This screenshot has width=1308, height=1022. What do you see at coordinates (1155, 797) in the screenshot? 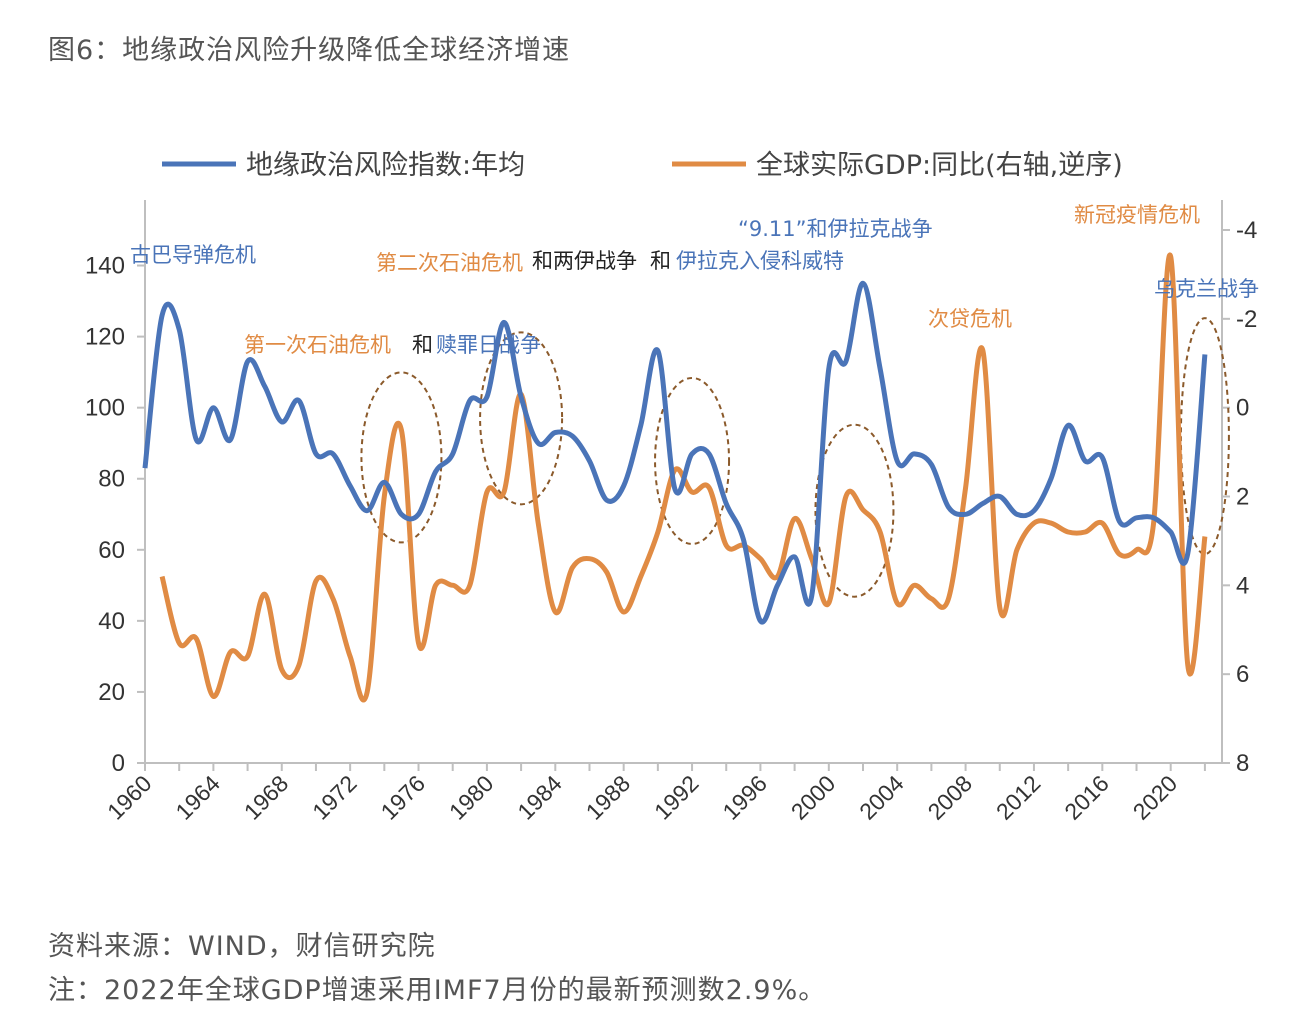
I see `x-tick-label: 2020` at bounding box center [1155, 797].